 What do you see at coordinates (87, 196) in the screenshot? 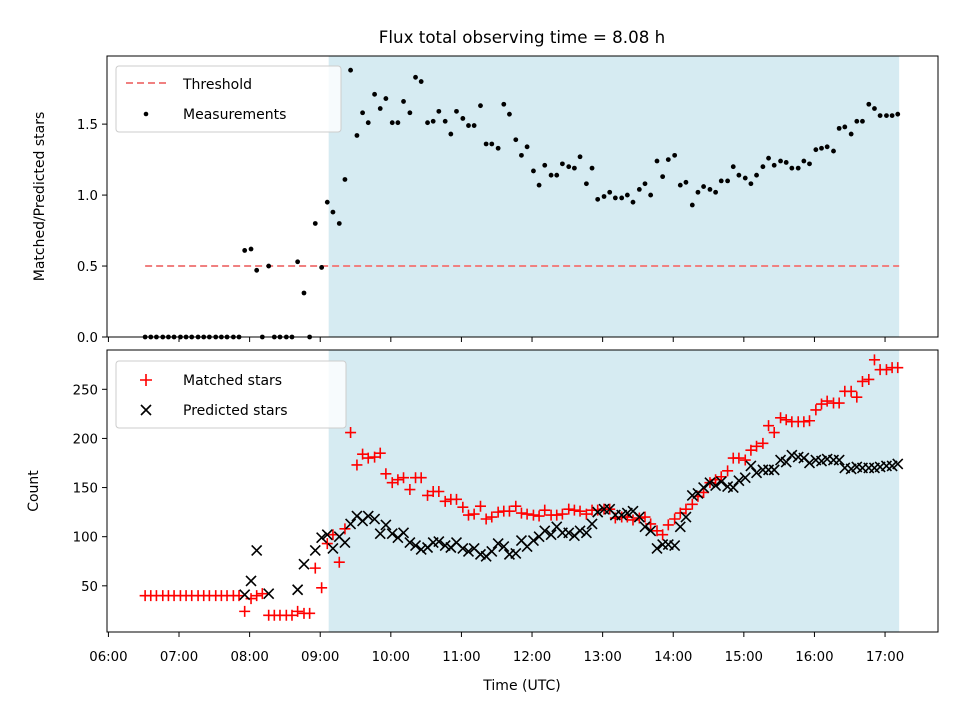
I see `y-tick-label: 1.0` at bounding box center [87, 196].